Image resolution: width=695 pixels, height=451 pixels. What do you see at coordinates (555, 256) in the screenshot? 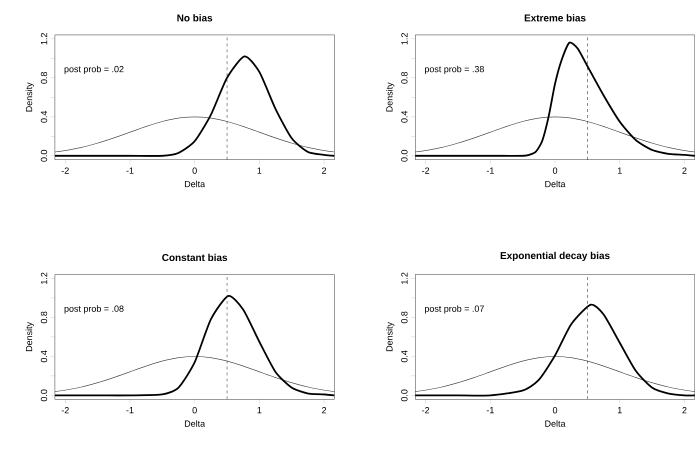
I see `chart-title: Exponential decay bias` at bounding box center [555, 256].